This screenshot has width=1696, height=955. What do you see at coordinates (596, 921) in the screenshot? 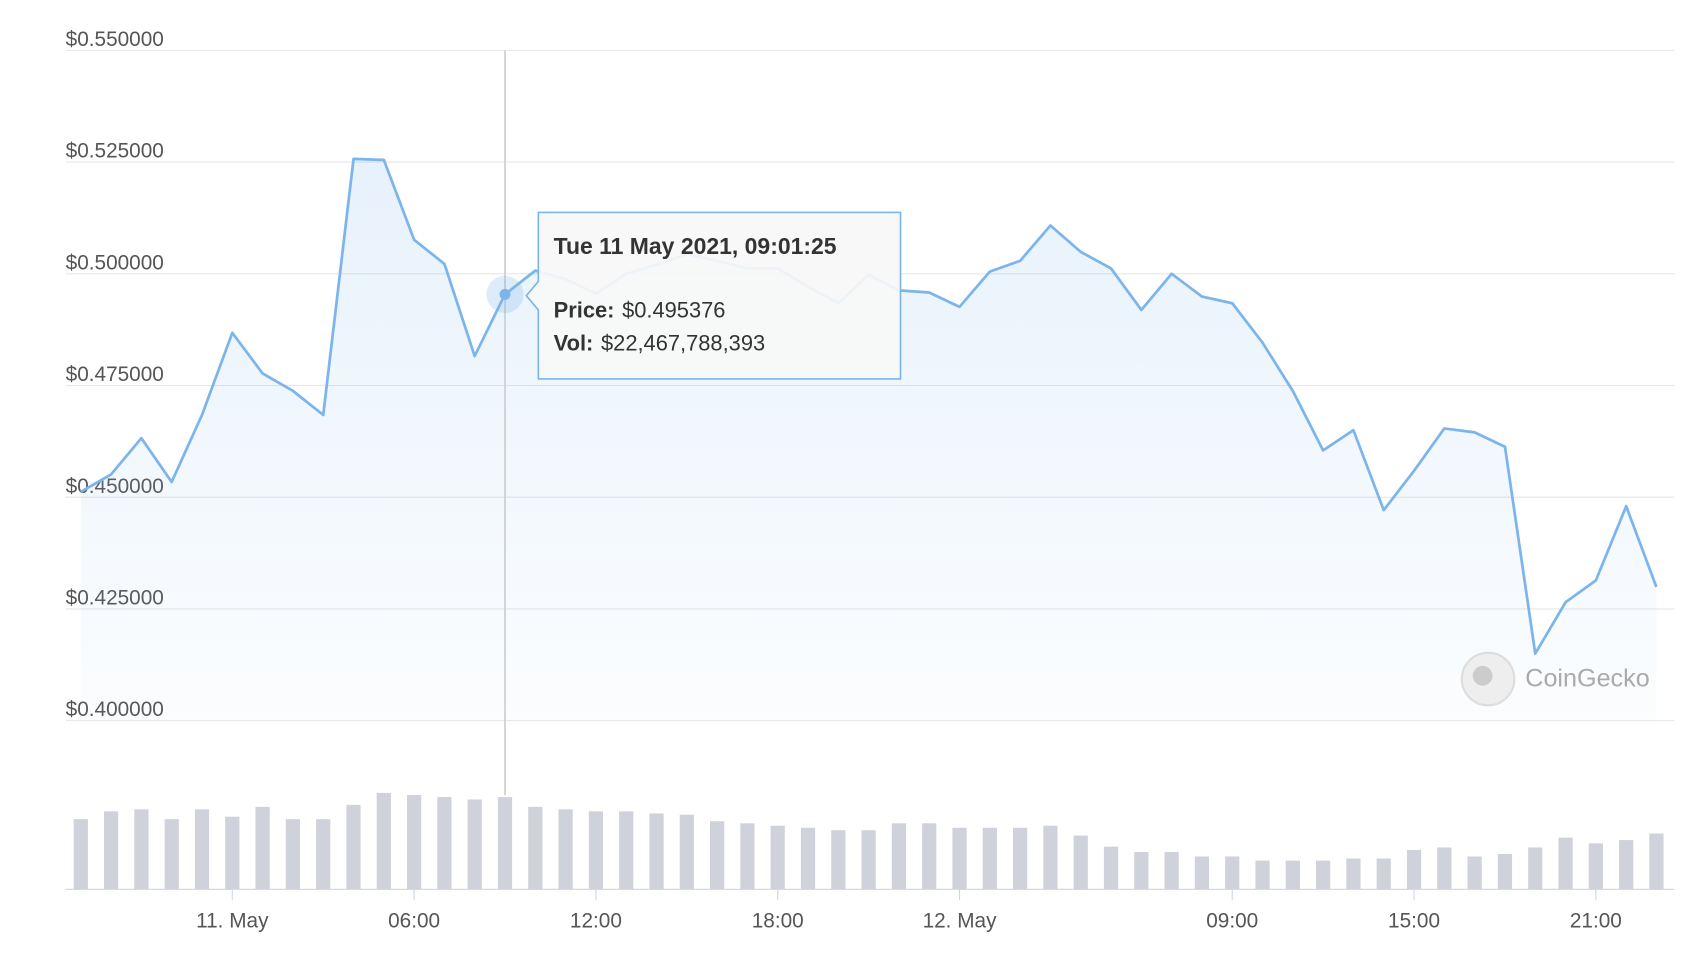
I see `x-tick-label: 12:00` at bounding box center [596, 921].